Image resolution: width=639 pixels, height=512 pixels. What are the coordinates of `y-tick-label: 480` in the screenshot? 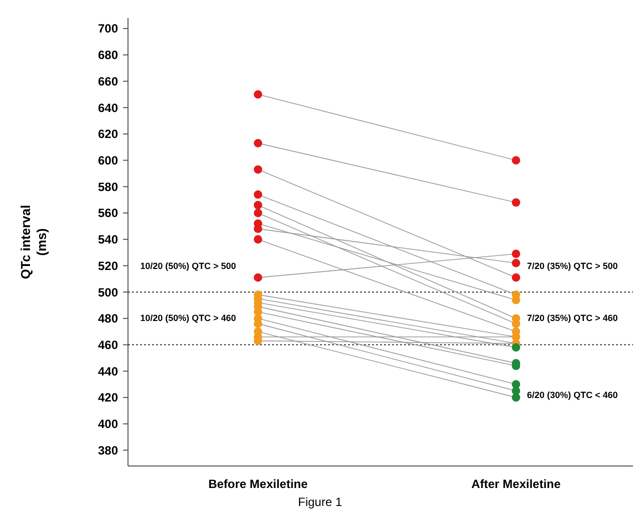 It's located at (108, 319).